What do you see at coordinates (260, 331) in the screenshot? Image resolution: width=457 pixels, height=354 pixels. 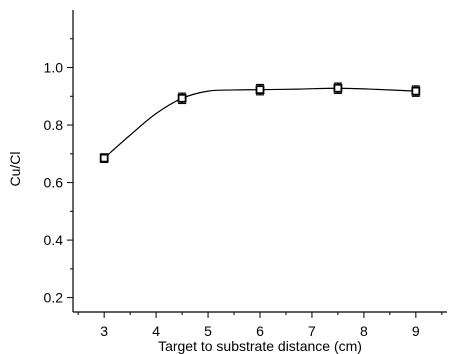 I see `x-tick-label: 6` at bounding box center [260, 331].